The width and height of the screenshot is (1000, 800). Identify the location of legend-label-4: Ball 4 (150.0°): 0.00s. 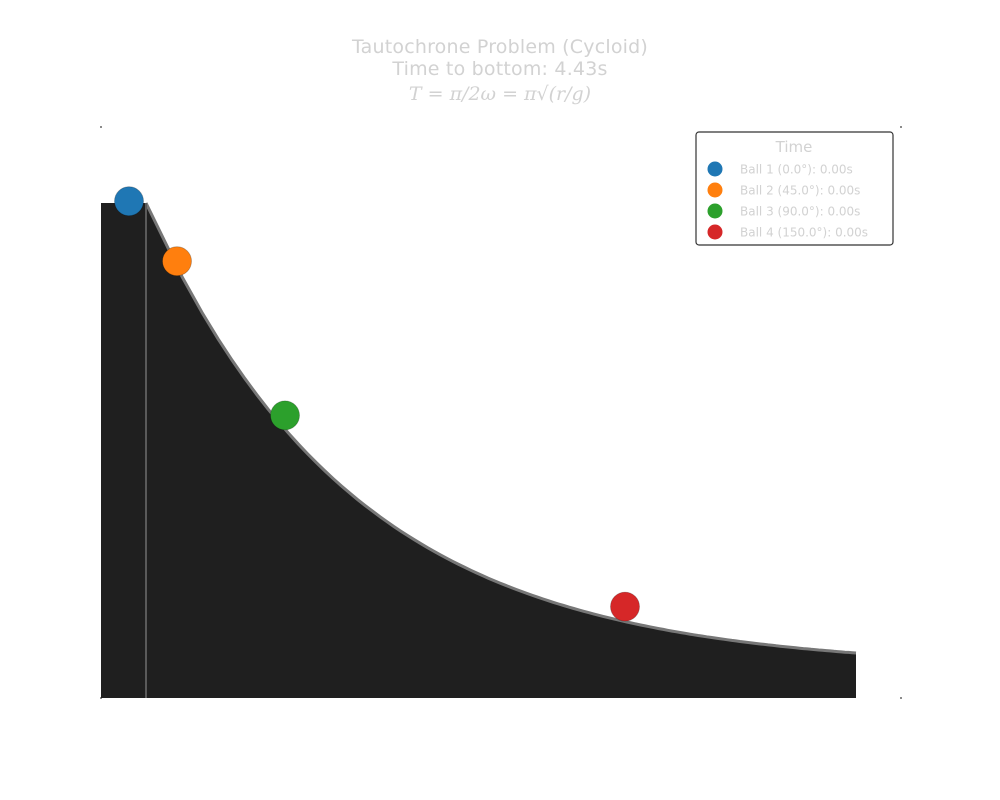
(804, 233).